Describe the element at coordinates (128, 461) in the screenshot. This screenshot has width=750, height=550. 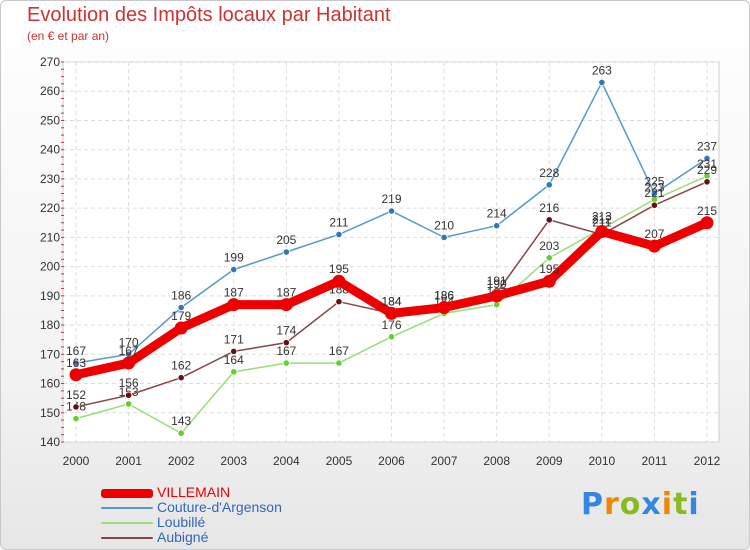
I see `x-tick-label: 2001` at that location.